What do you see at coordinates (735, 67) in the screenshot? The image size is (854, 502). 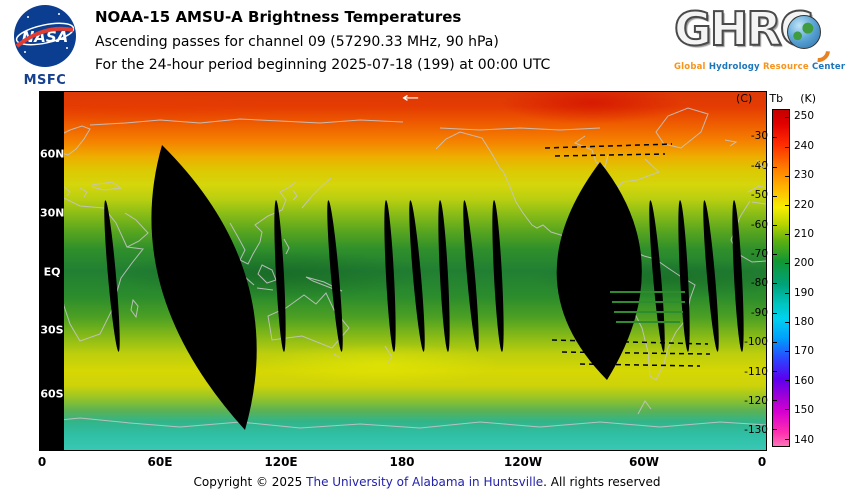 I see `ghrc-tagline-word: Hydrology` at bounding box center [735, 67].